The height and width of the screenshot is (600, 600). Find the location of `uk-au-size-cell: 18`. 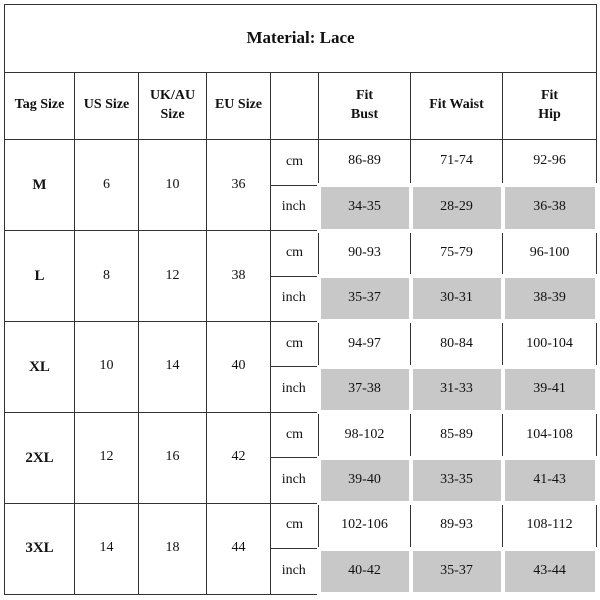

uk-au-size-cell: 18 is located at coordinates (172, 548).